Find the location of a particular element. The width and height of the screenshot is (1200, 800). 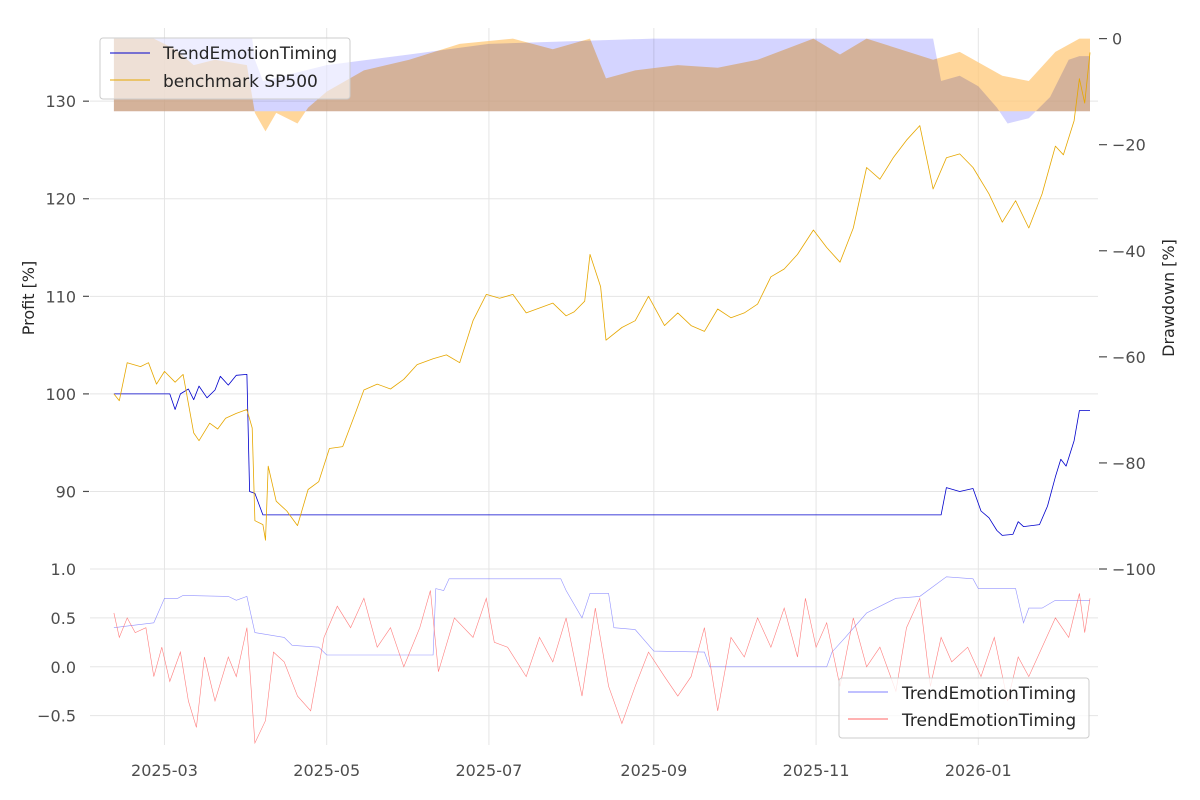

drawdown-tick-label: 0 is located at coordinates (1117, 39).